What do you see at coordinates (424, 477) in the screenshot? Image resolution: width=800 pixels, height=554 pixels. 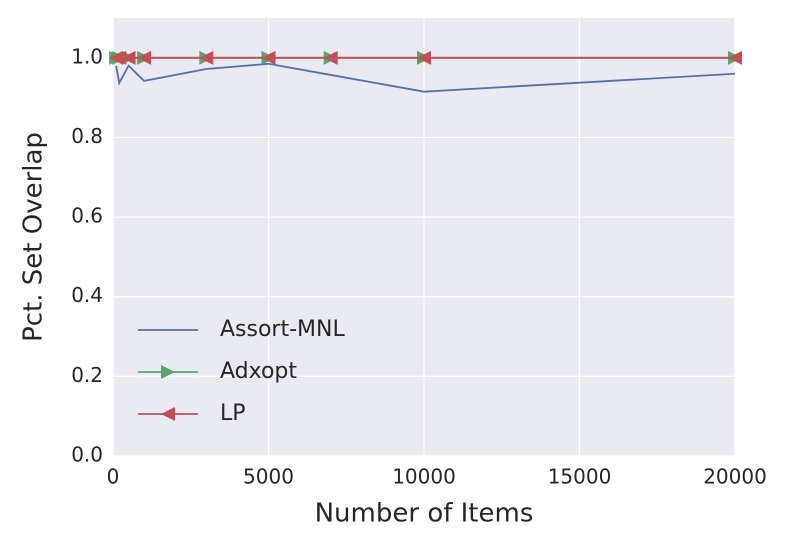 I see `x-tick-label: 10000` at bounding box center [424, 477].